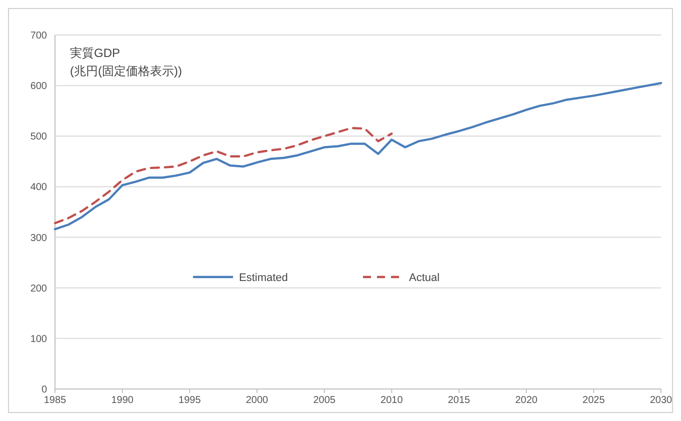 The height and width of the screenshot is (421, 681). I want to click on y-tick-label: 700, so click(39, 36).